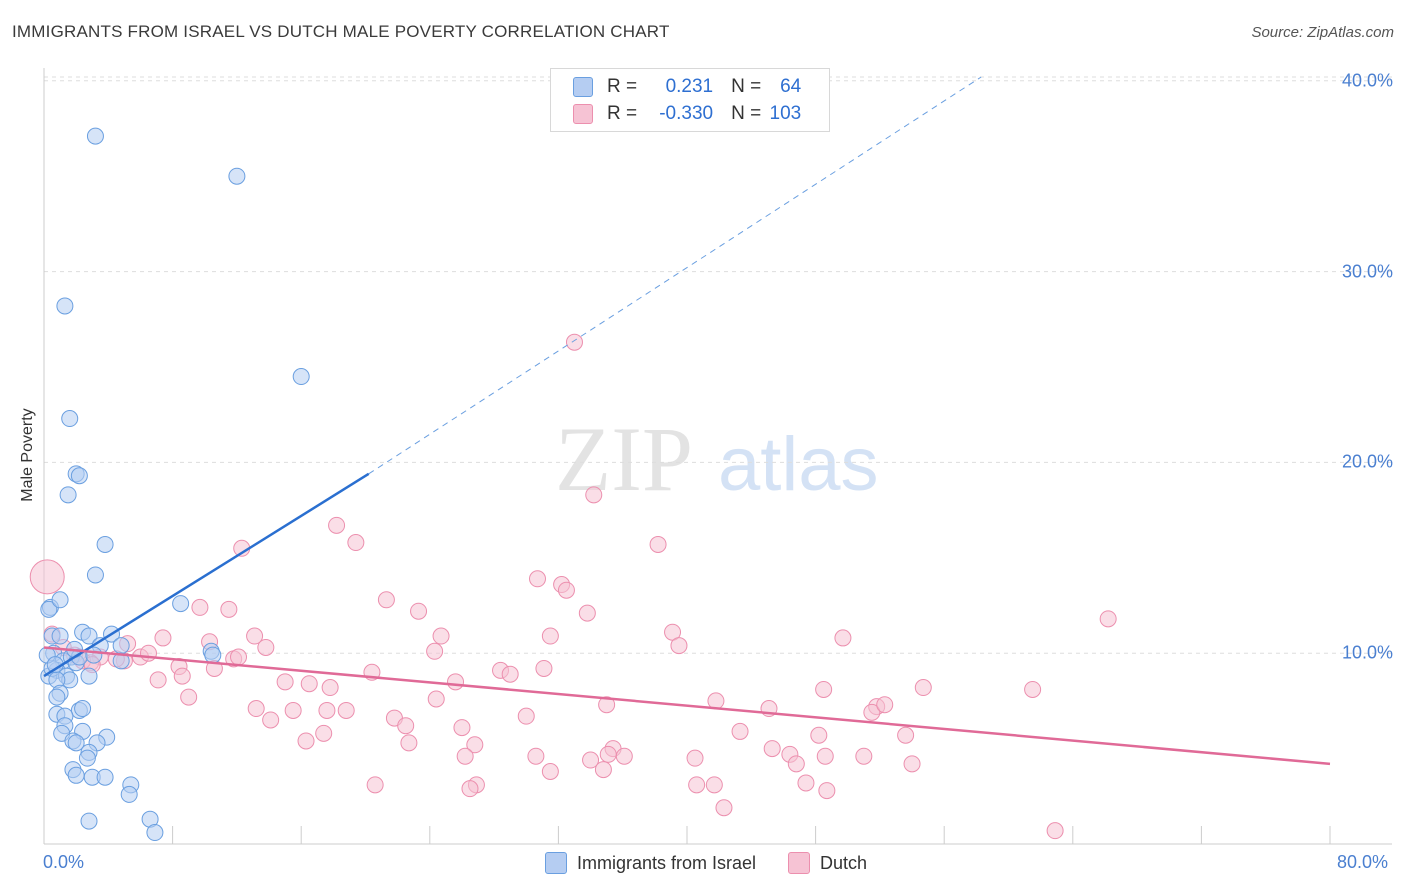  I want to click on watermark-zip: ZIP, so click(624, 459).